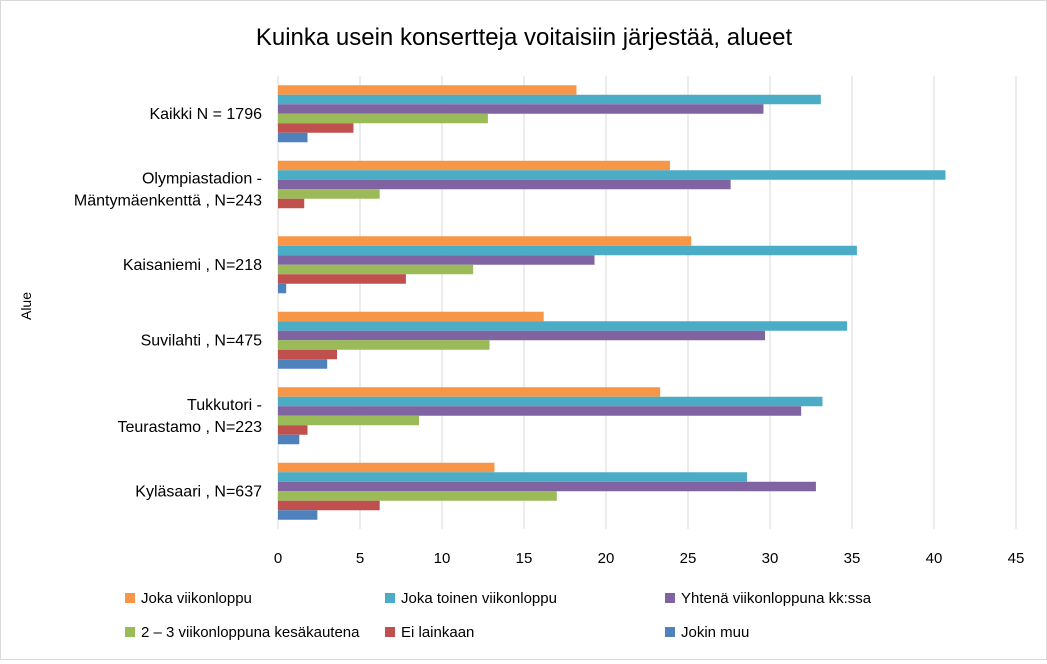  Describe the element at coordinates (189, 427) in the screenshot. I see `category-label: Teurastamo , N=223` at that location.